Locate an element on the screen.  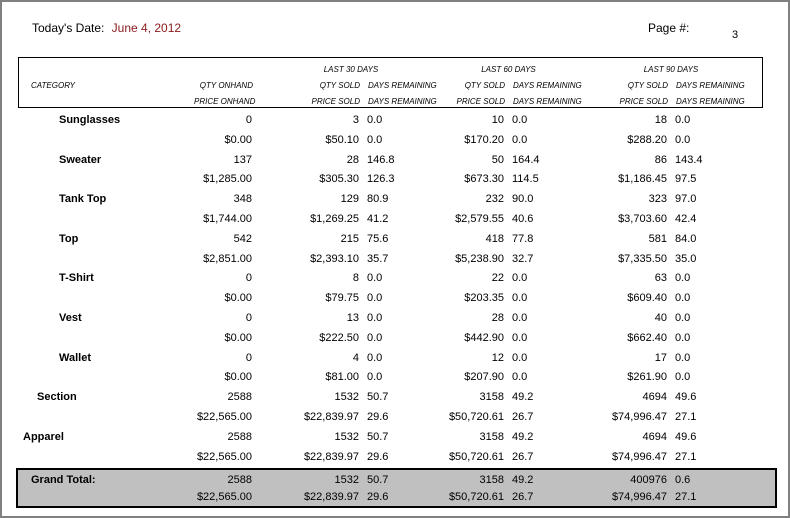
qty-sold-30-value: 1532 is located at coordinates (346, 480).